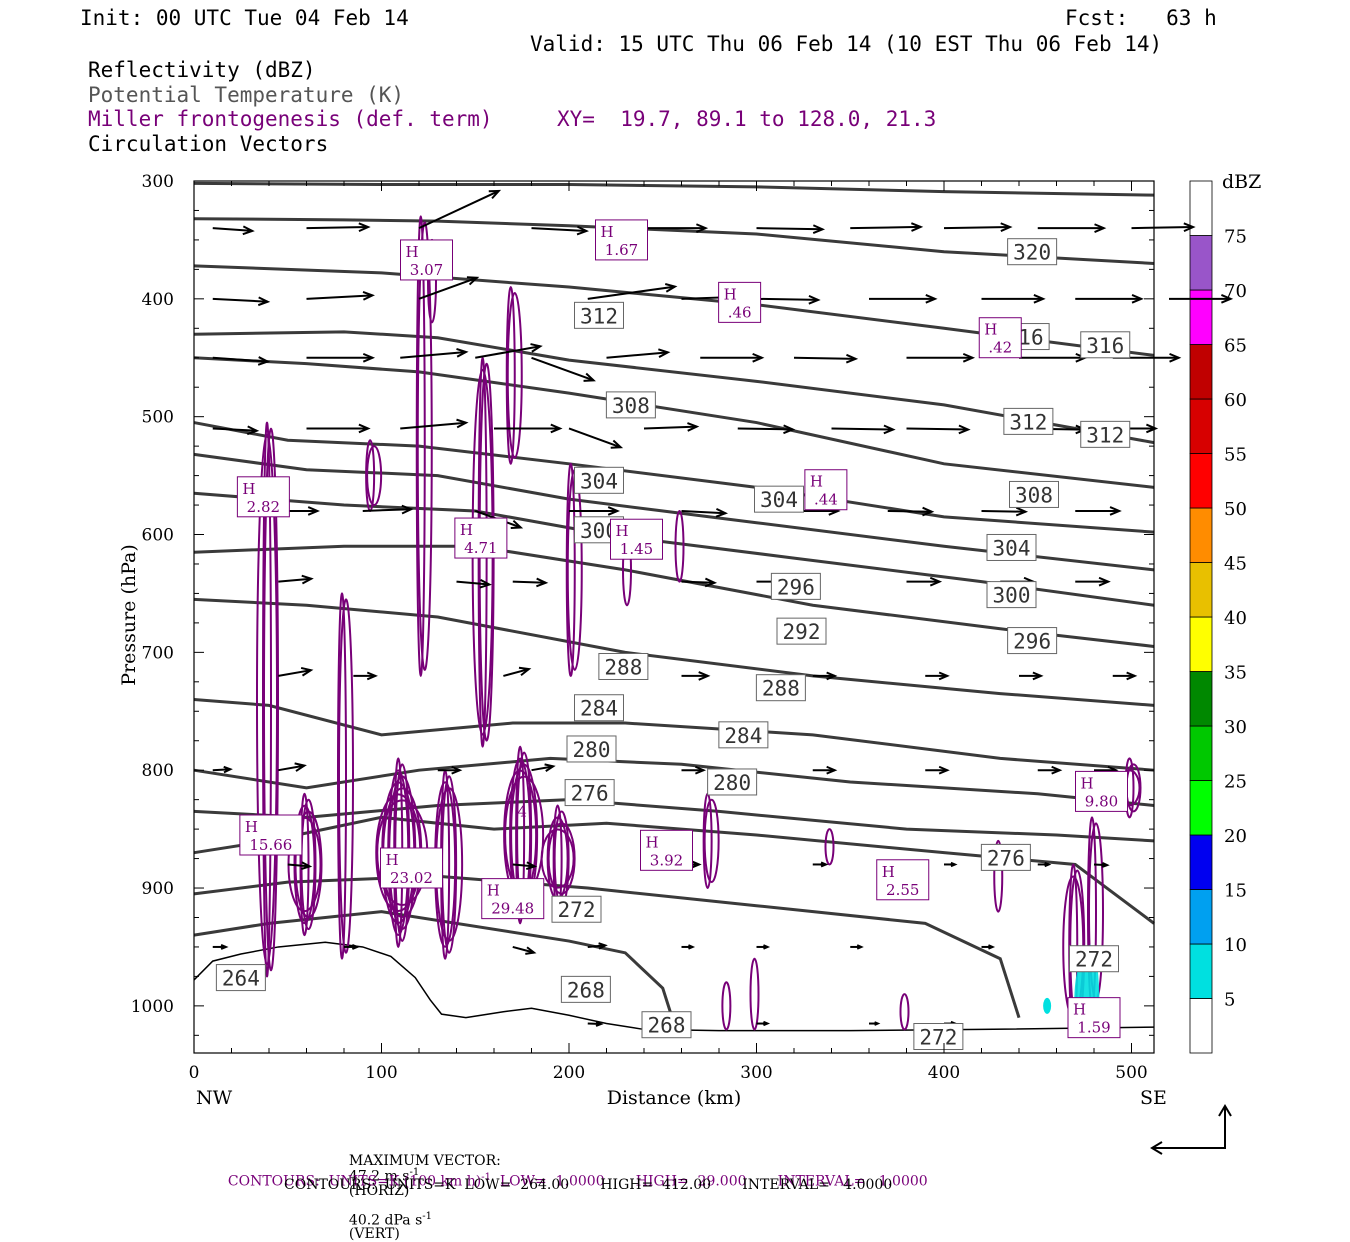 The image size is (1350, 1242). Describe the element at coordinates (411, 878) in the screenshot. I see `fronto-max-value: 23.02` at that location.